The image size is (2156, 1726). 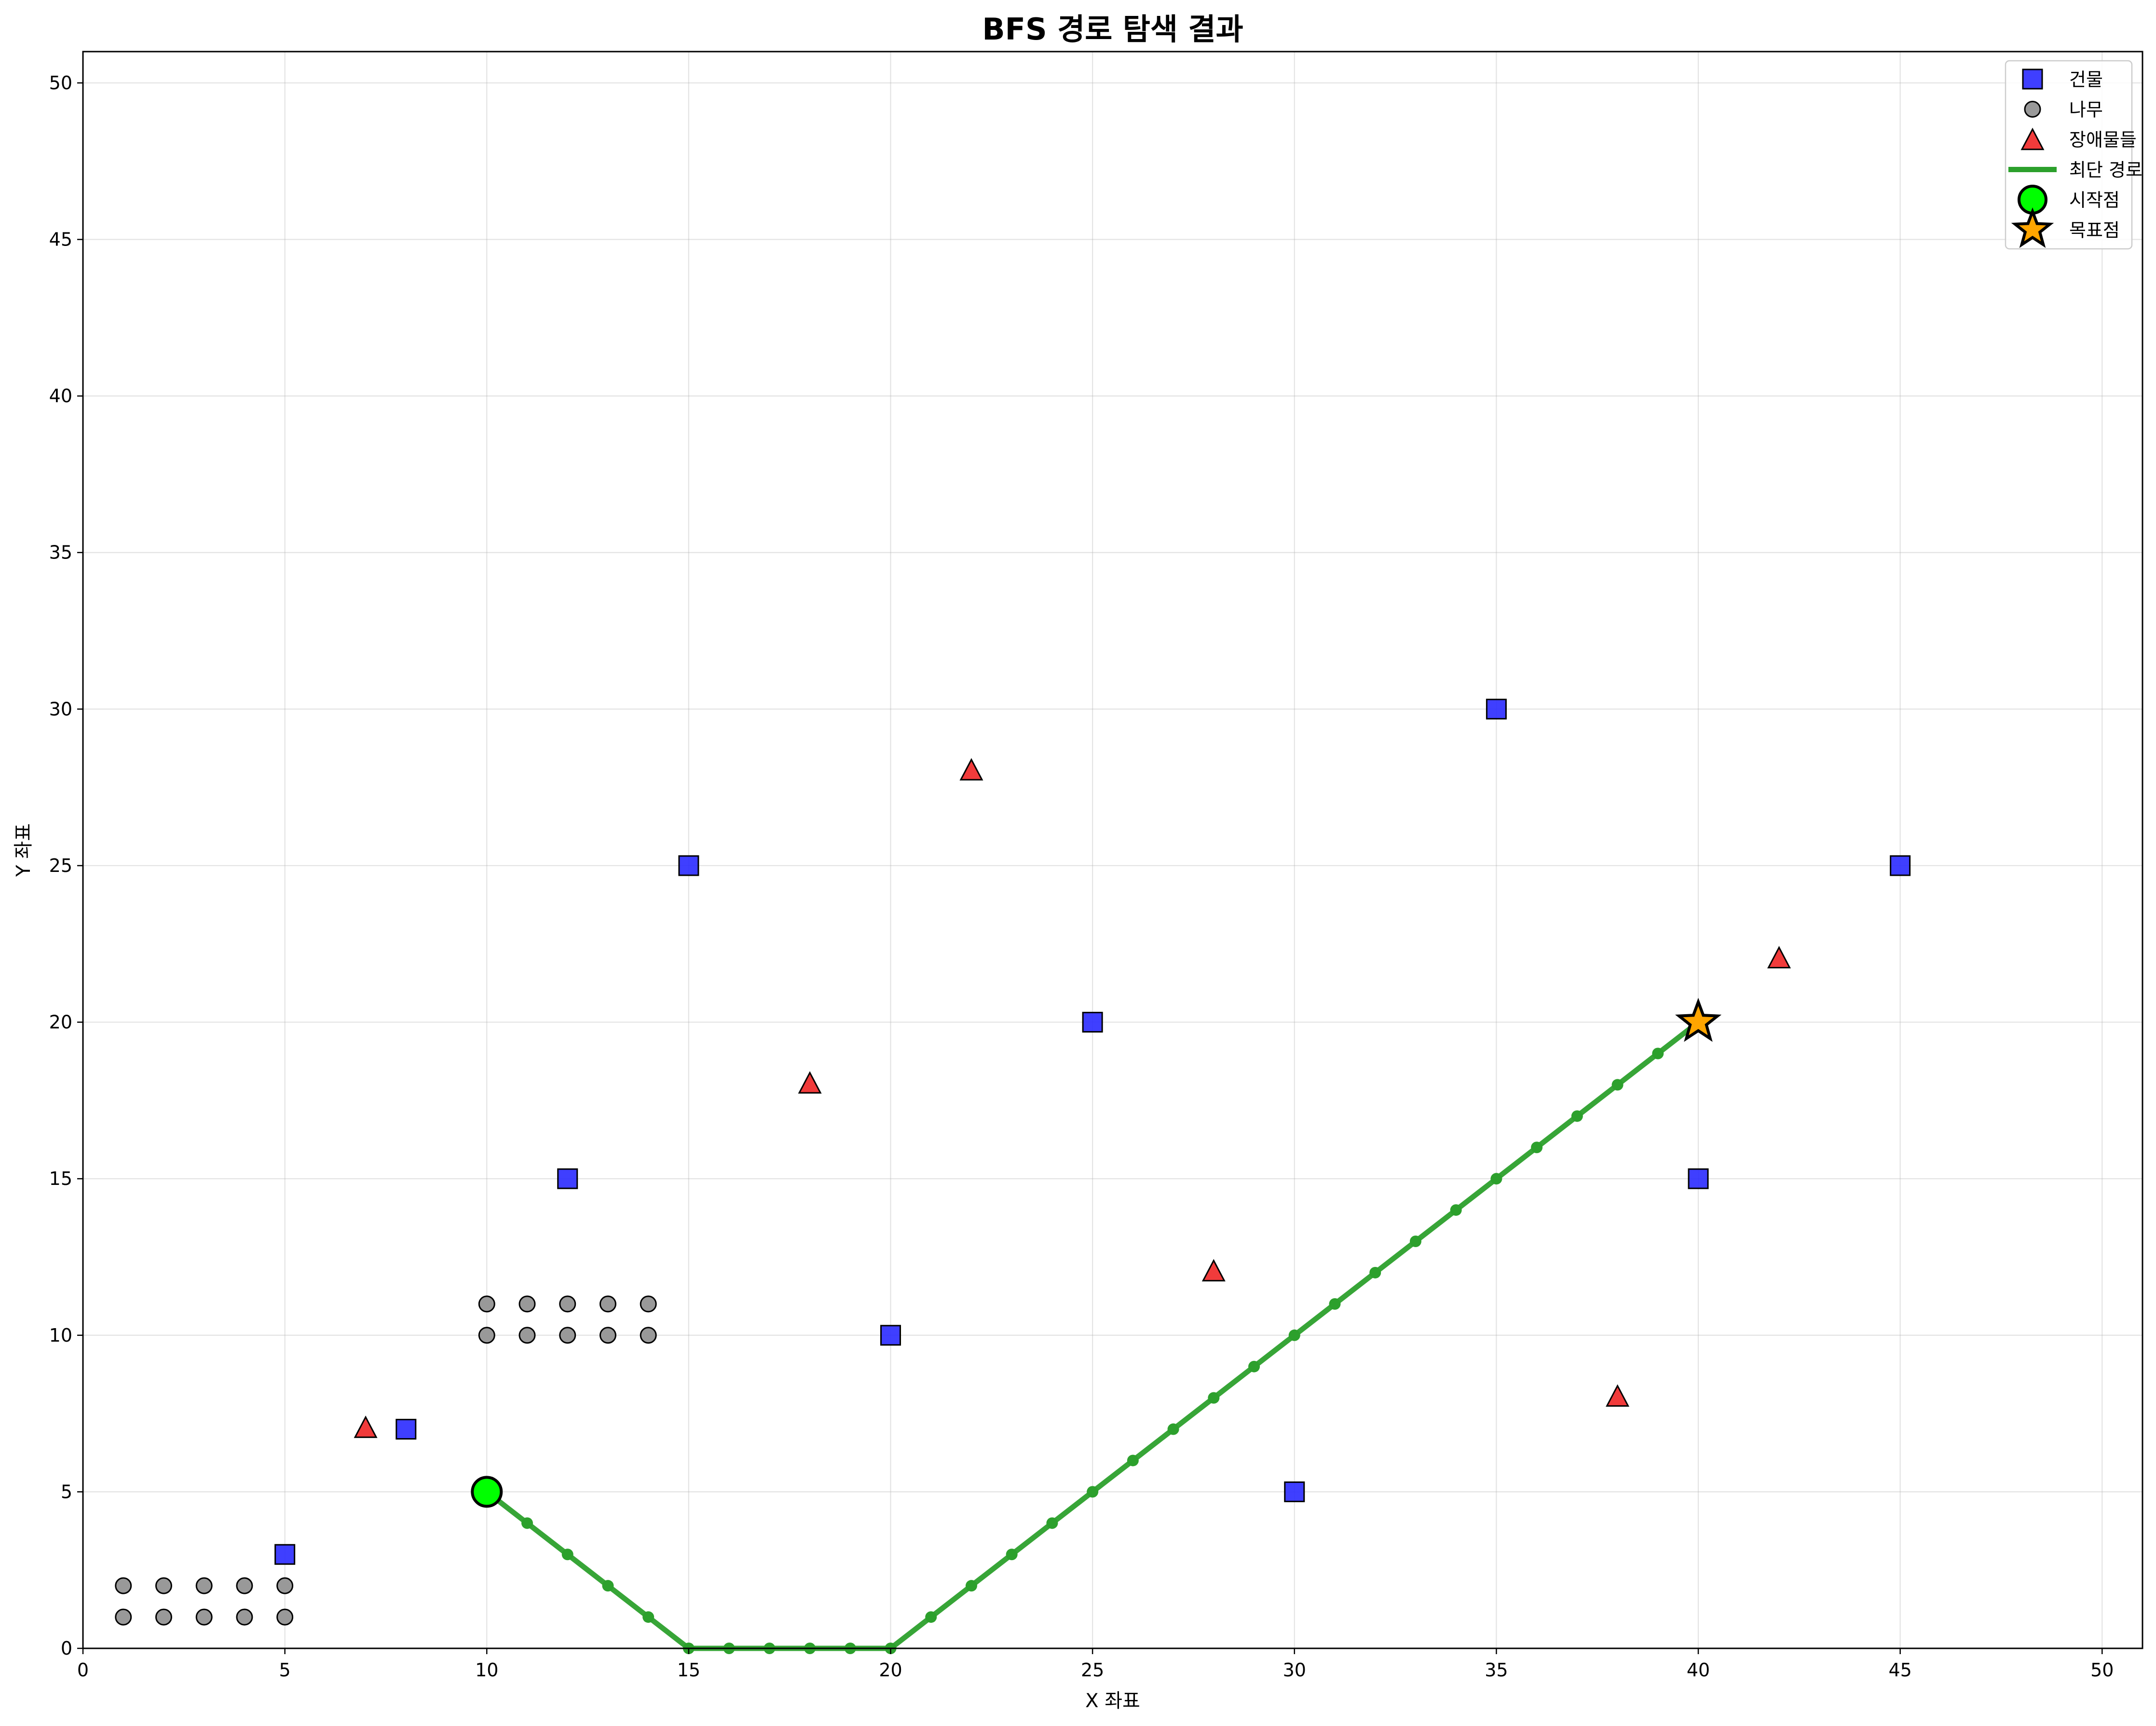 I want to click on x-tick-label: 40, so click(x=1698, y=1670).